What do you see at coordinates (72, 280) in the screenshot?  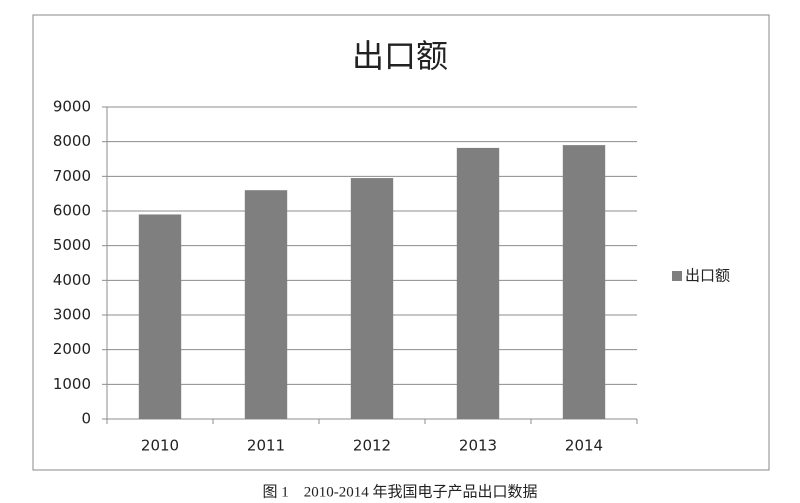 I see `y-tick-label: 4000` at bounding box center [72, 280].